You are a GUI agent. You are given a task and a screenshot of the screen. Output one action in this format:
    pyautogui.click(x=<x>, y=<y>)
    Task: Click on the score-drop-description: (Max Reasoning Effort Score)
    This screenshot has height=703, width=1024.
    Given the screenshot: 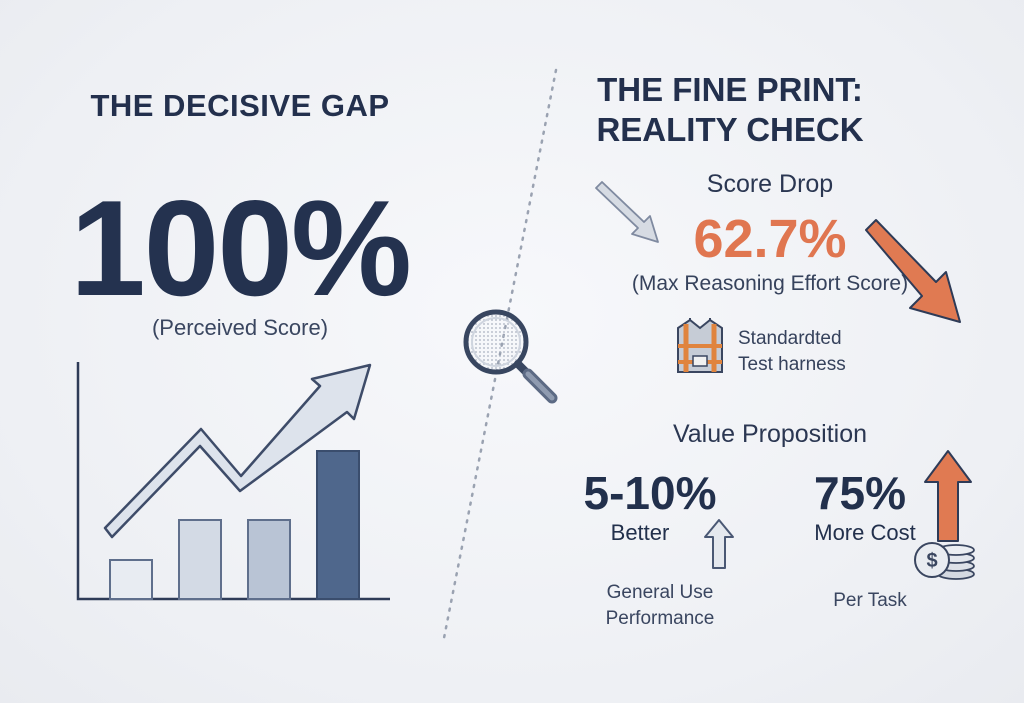 What is the action you would take?
    pyautogui.click(x=770, y=283)
    